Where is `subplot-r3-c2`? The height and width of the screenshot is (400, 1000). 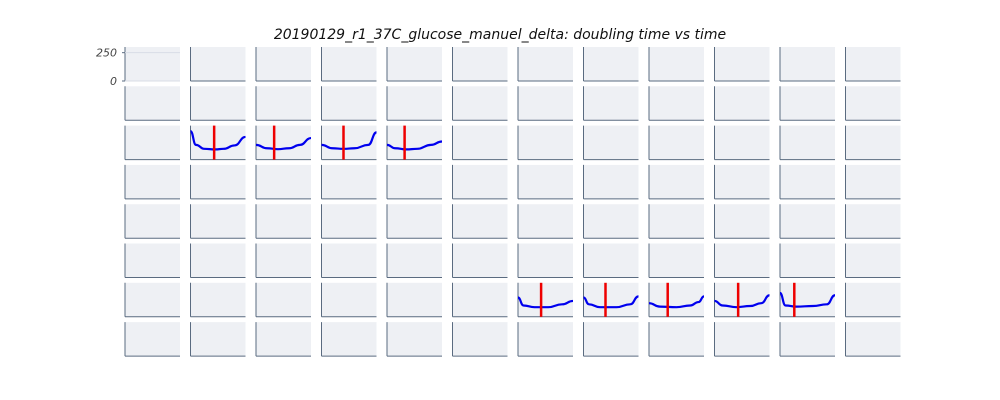
subplot-r3-c2 is located at coordinates (283, 182).